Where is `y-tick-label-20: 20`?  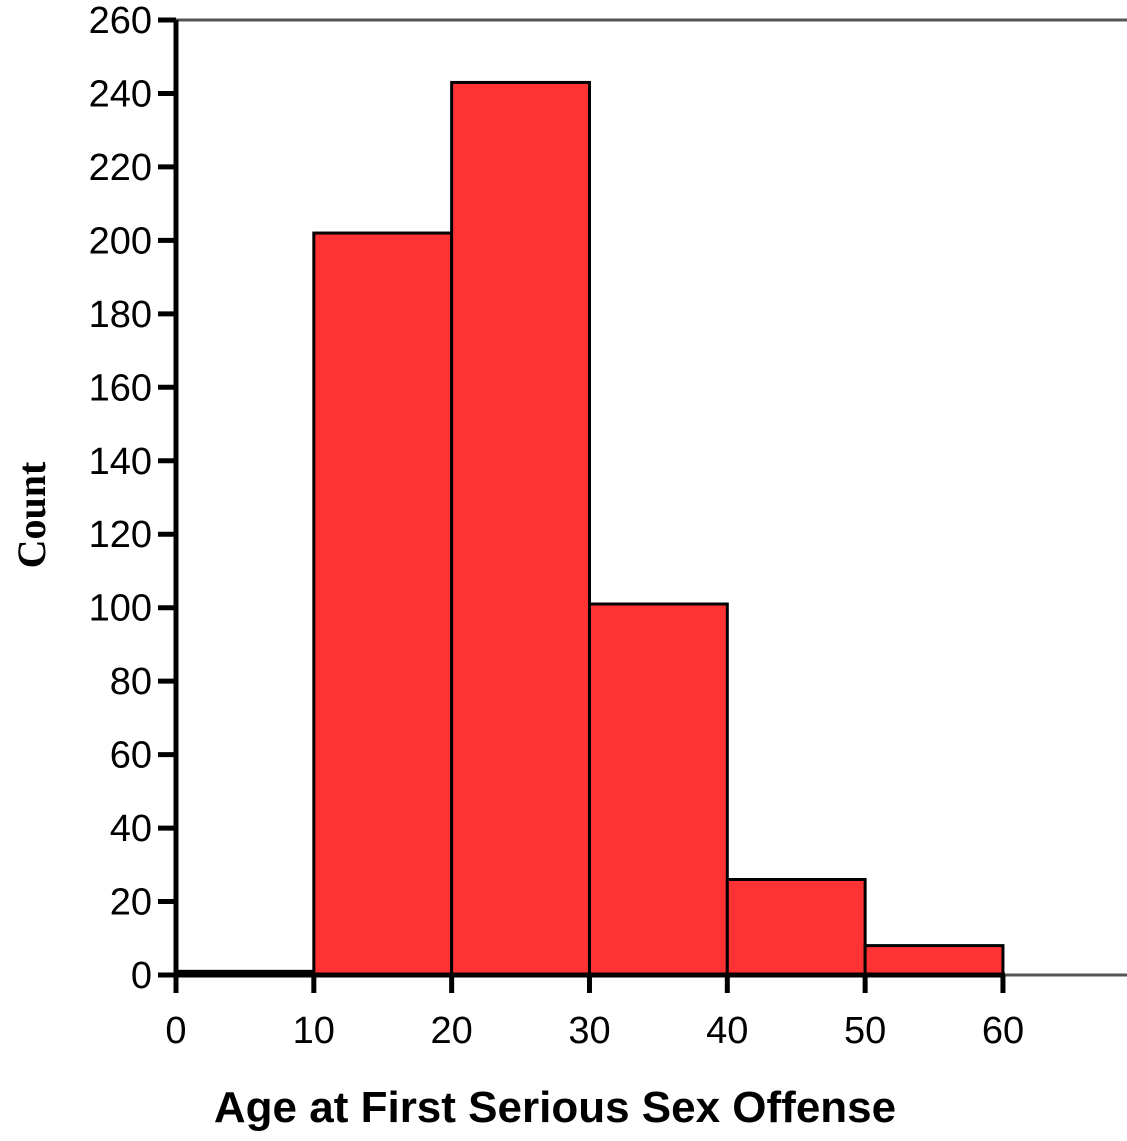
y-tick-label-20: 20 is located at coordinates (131, 903).